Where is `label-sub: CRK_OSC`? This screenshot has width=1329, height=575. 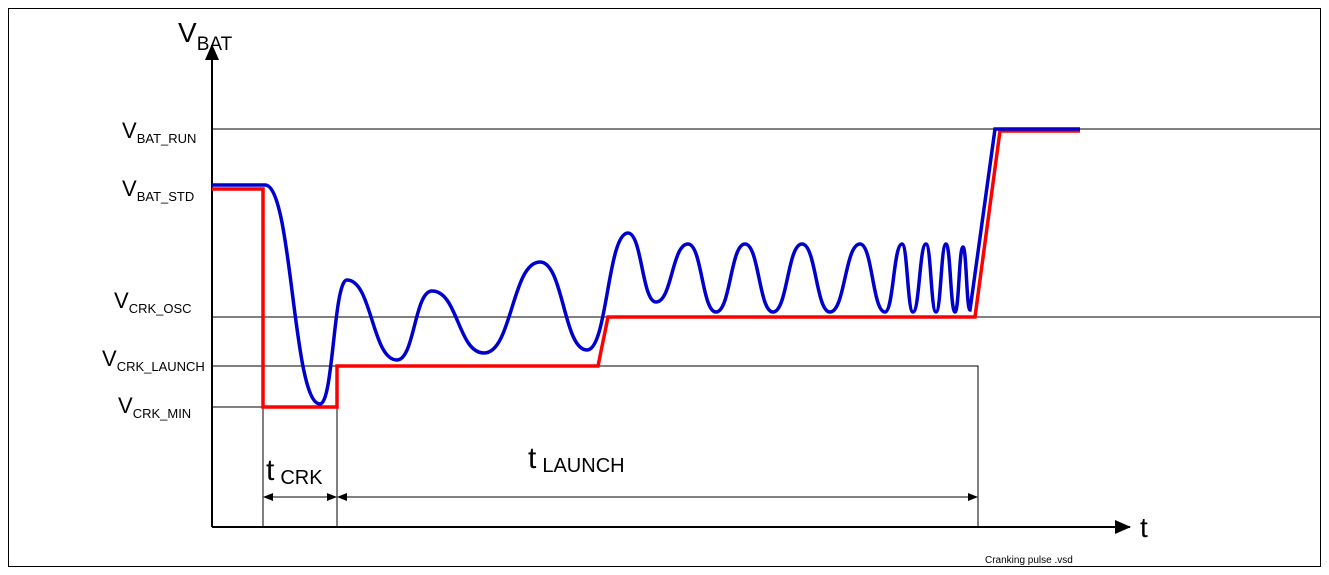 label-sub: CRK_OSC is located at coordinates (160, 308).